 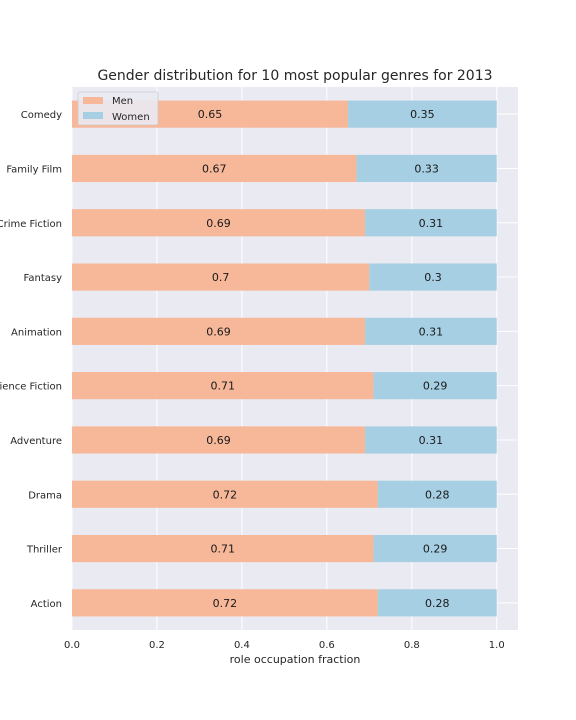 I want to click on bar-women-fantasy, so click(x=433, y=277).